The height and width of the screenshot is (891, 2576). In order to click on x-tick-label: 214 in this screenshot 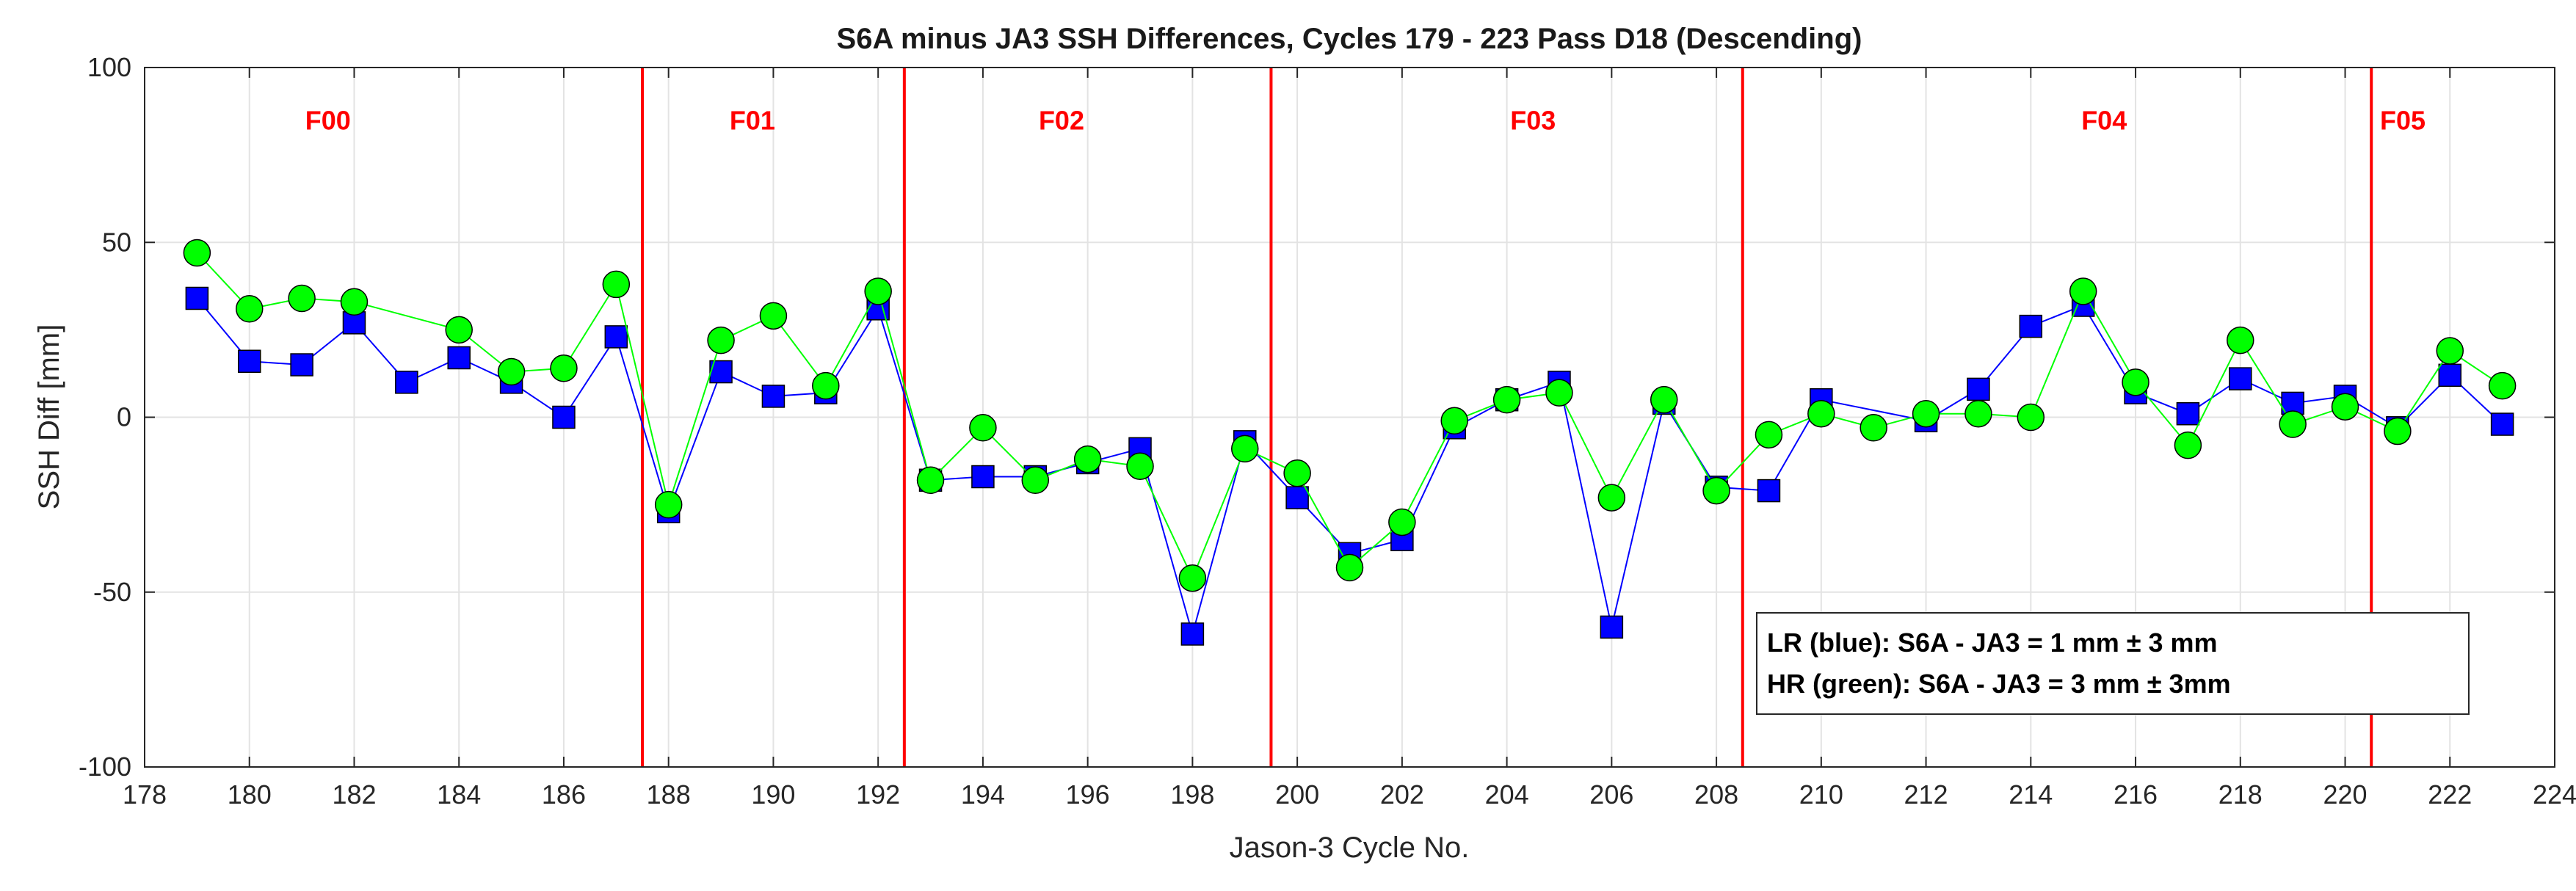, I will do `click(2031, 794)`.